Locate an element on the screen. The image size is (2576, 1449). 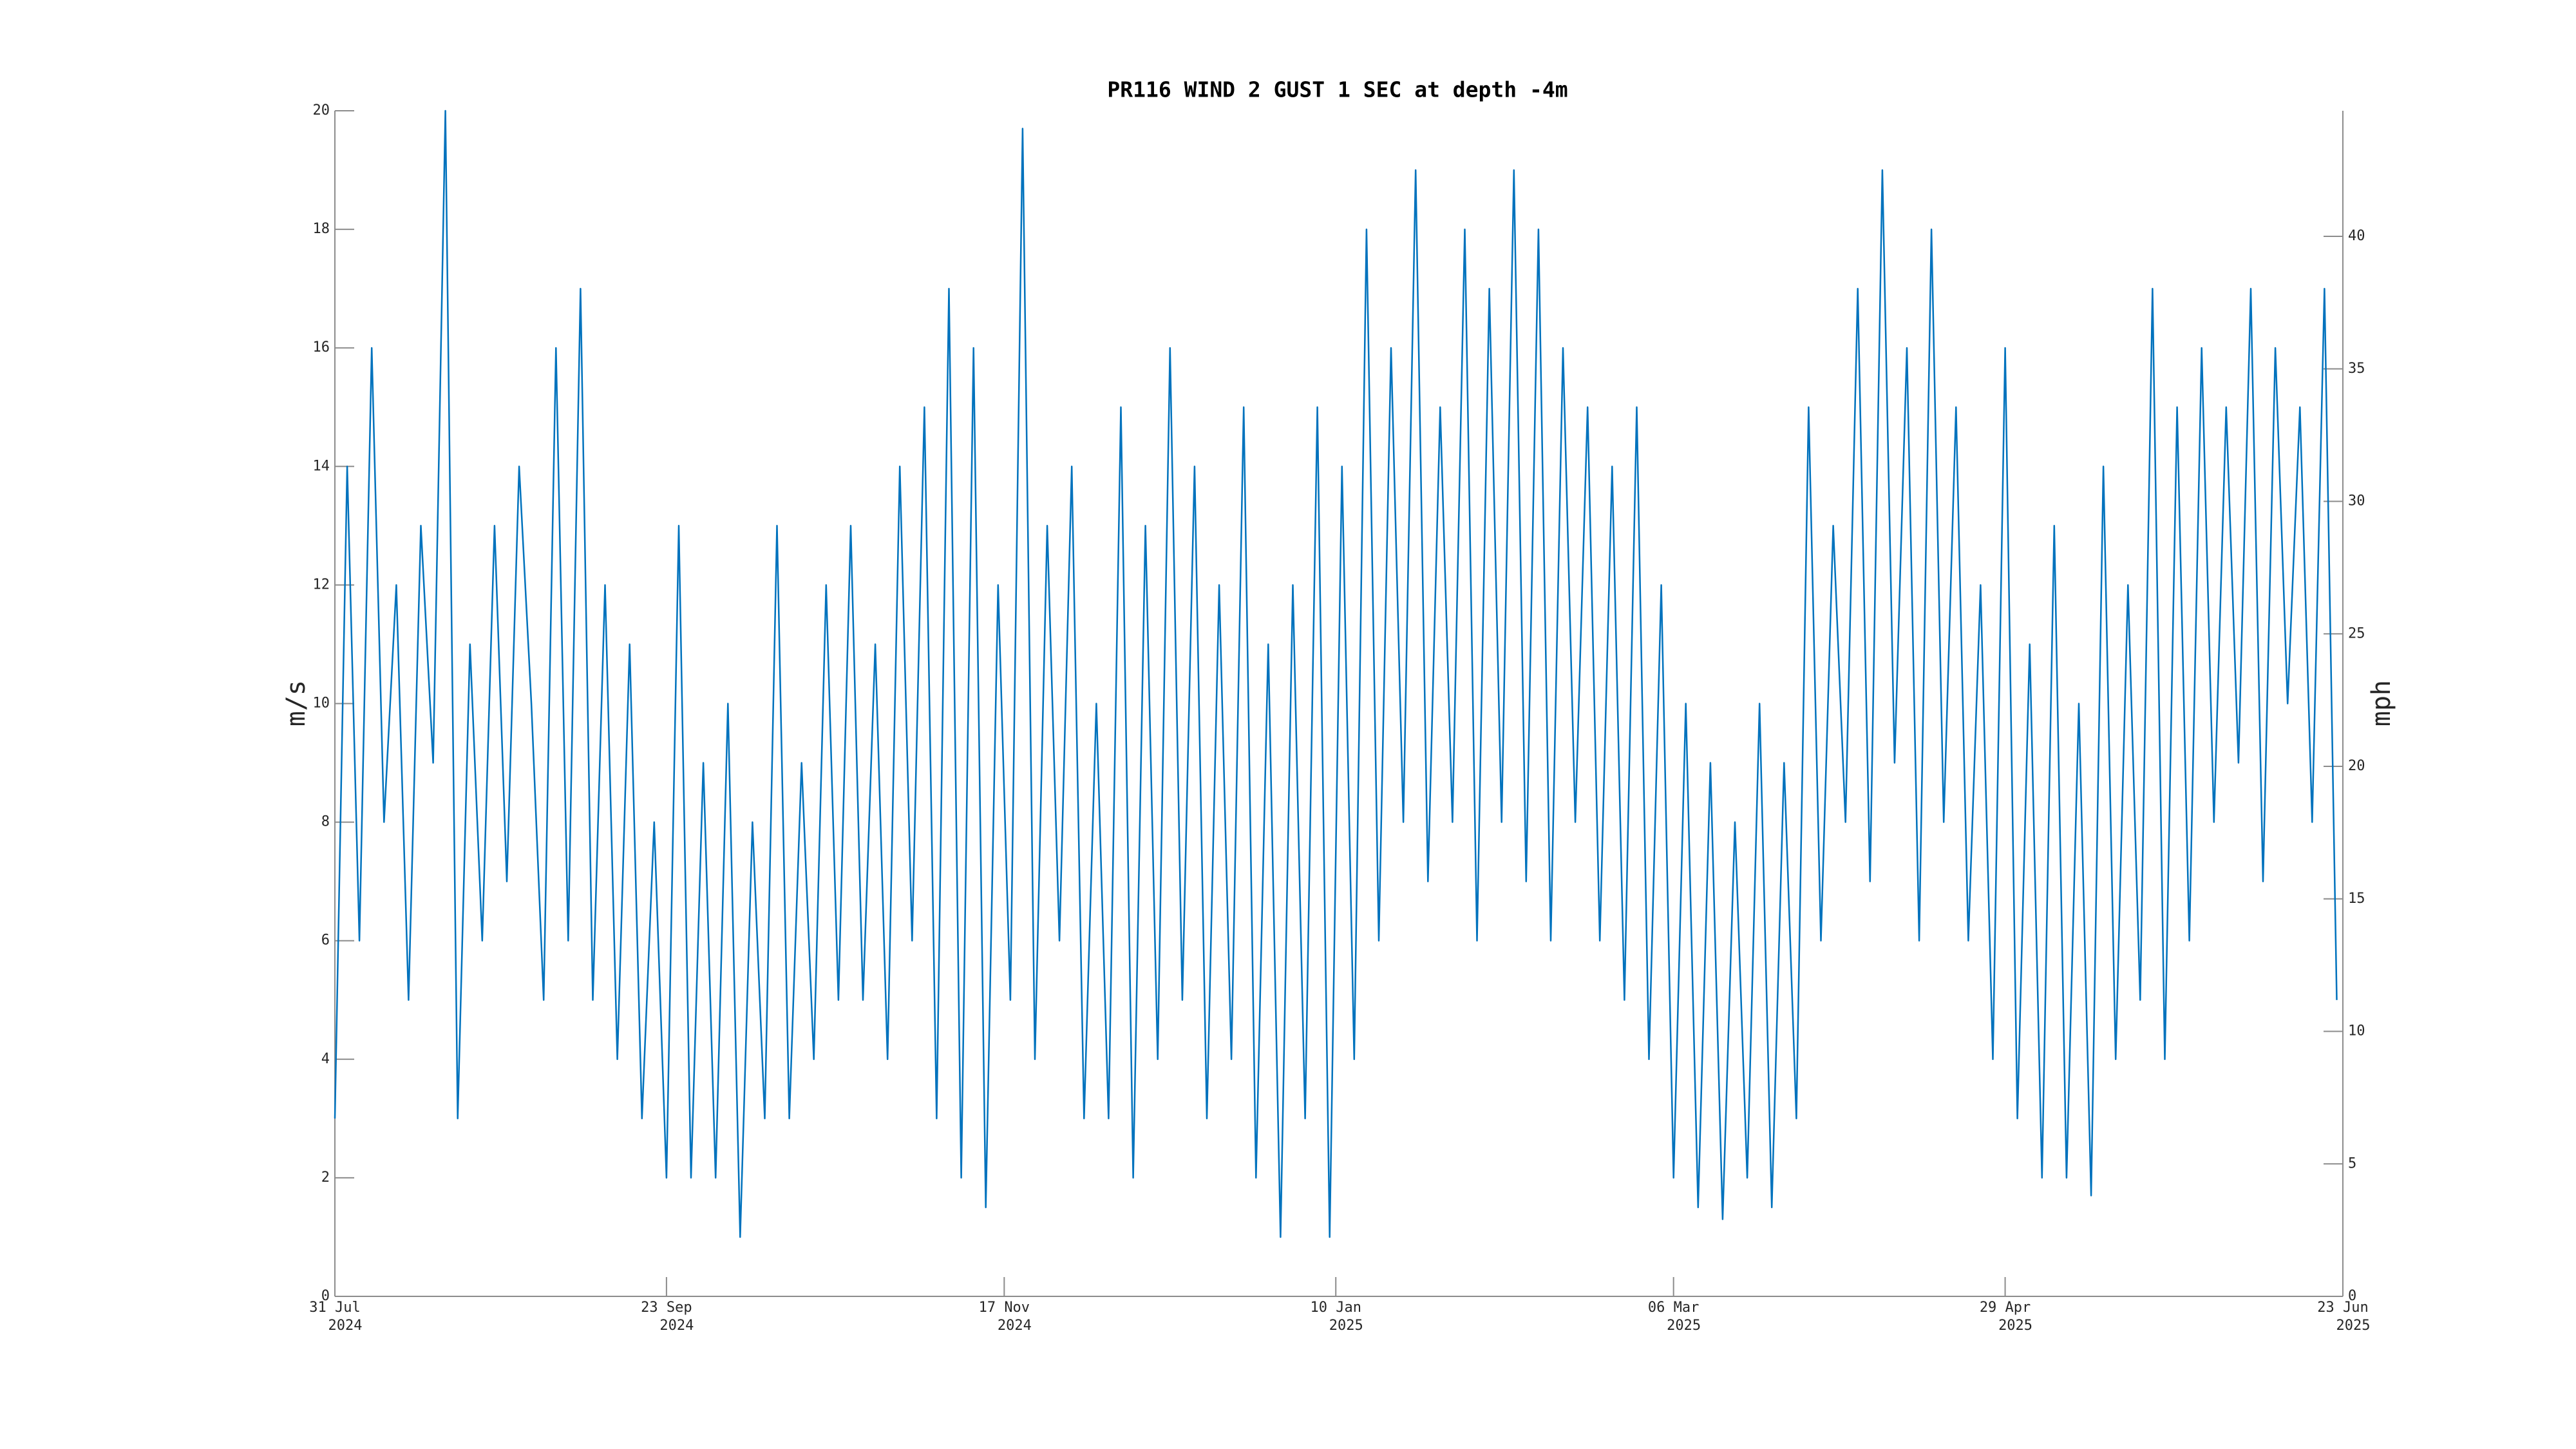
x-tick-label: 17 Nov is located at coordinates (1005, 1308).